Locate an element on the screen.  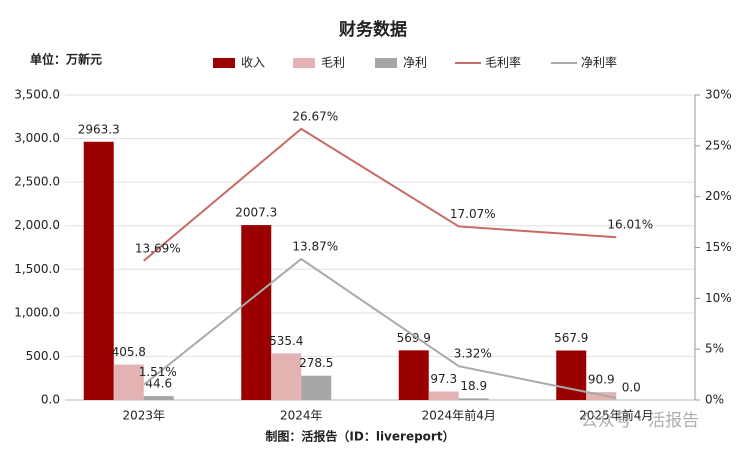
bar-label: 0.0 is located at coordinates (631, 388).